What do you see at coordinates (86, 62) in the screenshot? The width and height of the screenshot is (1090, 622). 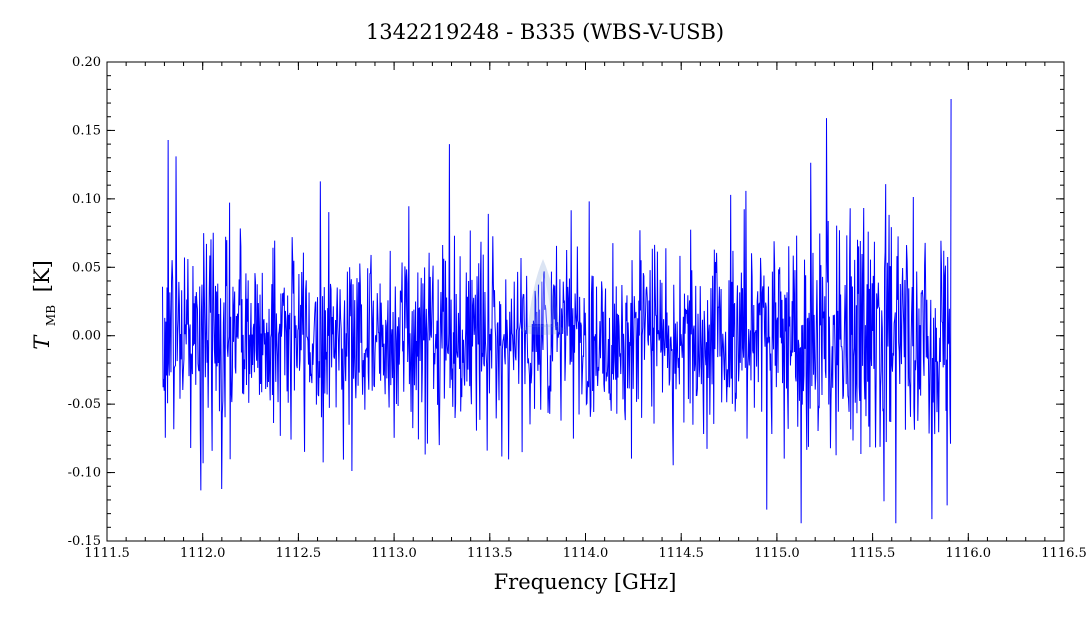 I see `y-tick-label: 0.20` at bounding box center [86, 62].